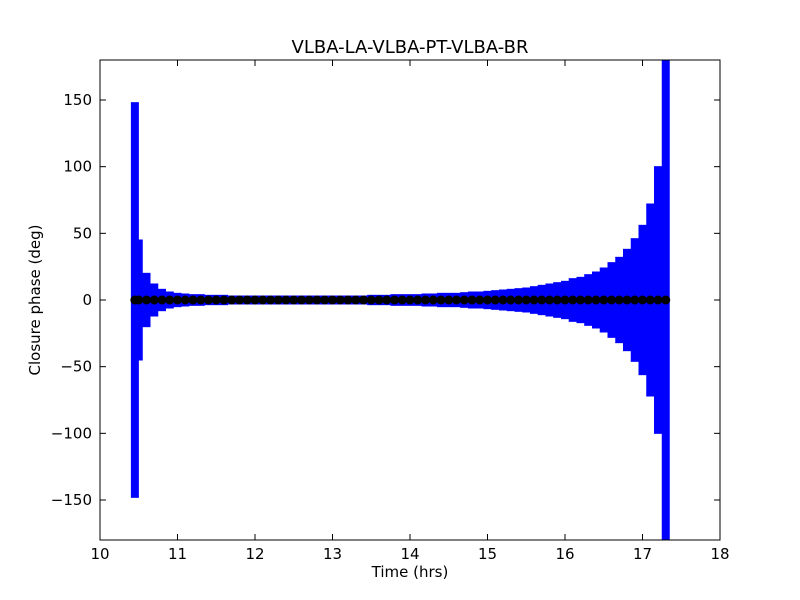  Describe the element at coordinates (99, 554) in the screenshot. I see `x-tick-label: 10` at that location.